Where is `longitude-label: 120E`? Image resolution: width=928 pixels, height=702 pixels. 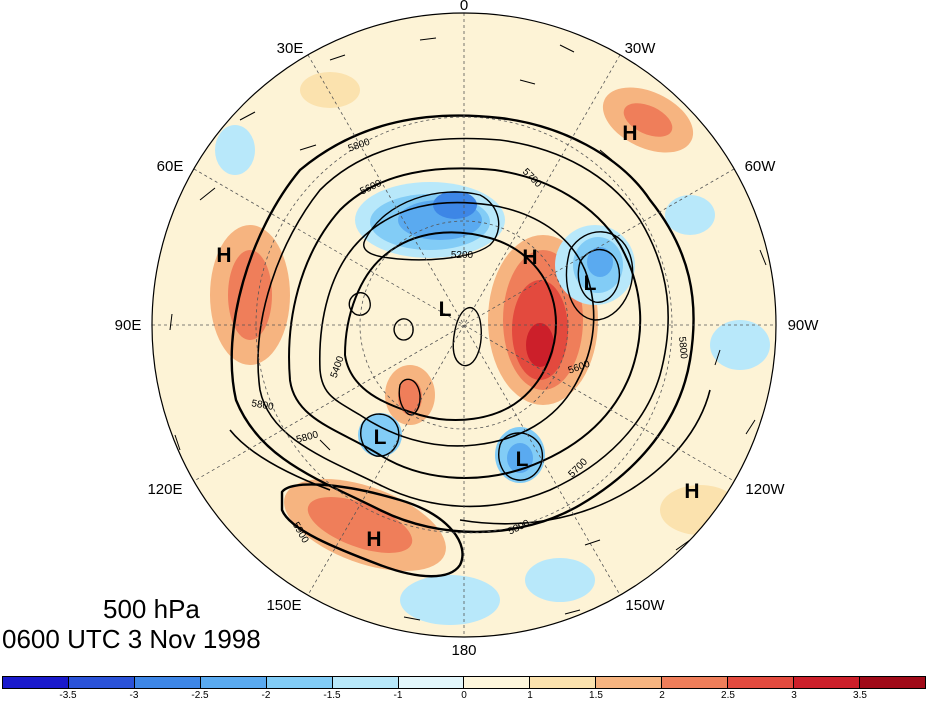 longitude-label: 120E is located at coordinates (164, 489).